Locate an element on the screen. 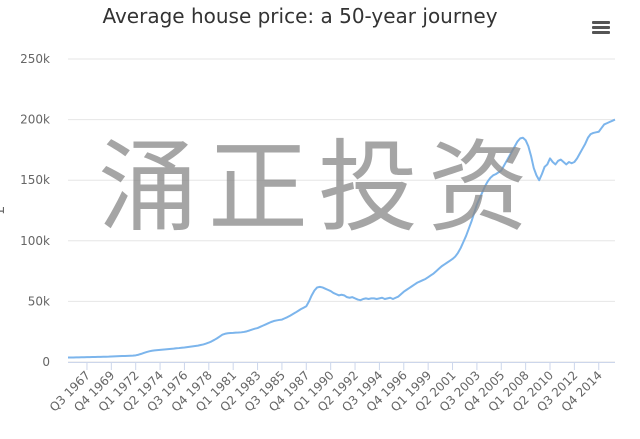 Image resolution: width=640 pixels, height=439 pixels. y-tick-label: 100k is located at coordinates (35, 241).